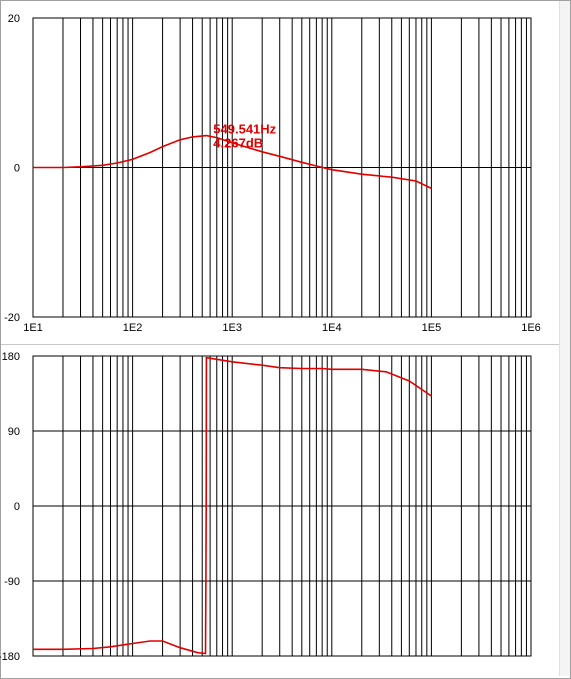 This screenshot has width=571, height=679. What do you see at coordinates (244, 129) in the screenshot?
I see `marker-frequency-label: 549.541Hz` at bounding box center [244, 129].